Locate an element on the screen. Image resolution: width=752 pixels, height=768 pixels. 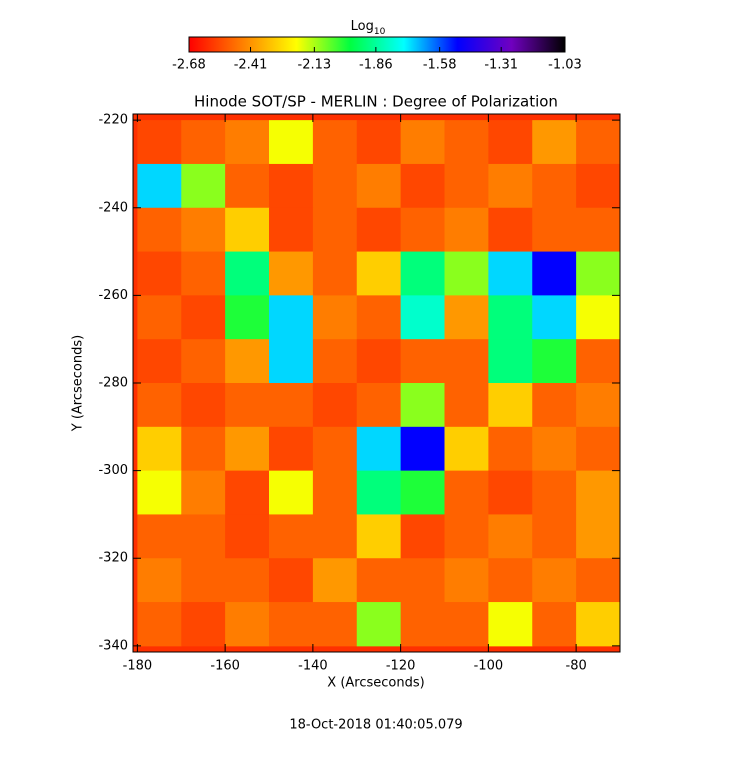
y-tick-label: -300 is located at coordinates (113, 470).